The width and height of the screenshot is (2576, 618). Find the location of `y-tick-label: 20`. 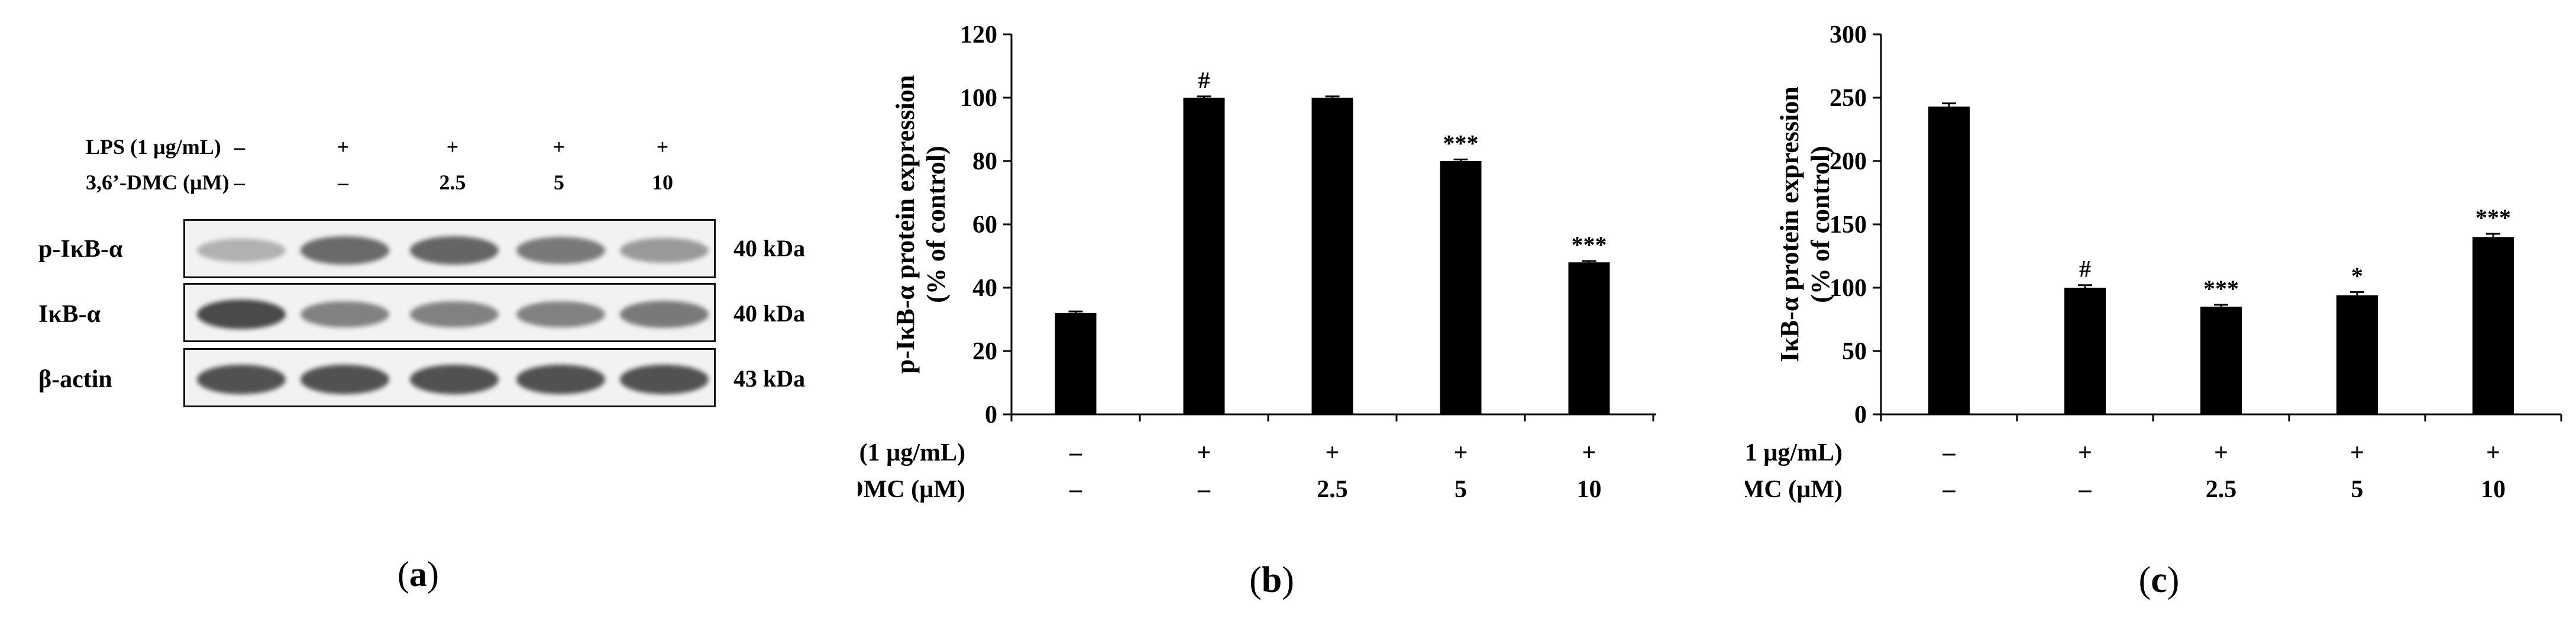

y-tick-label: 20 is located at coordinates (984, 351).